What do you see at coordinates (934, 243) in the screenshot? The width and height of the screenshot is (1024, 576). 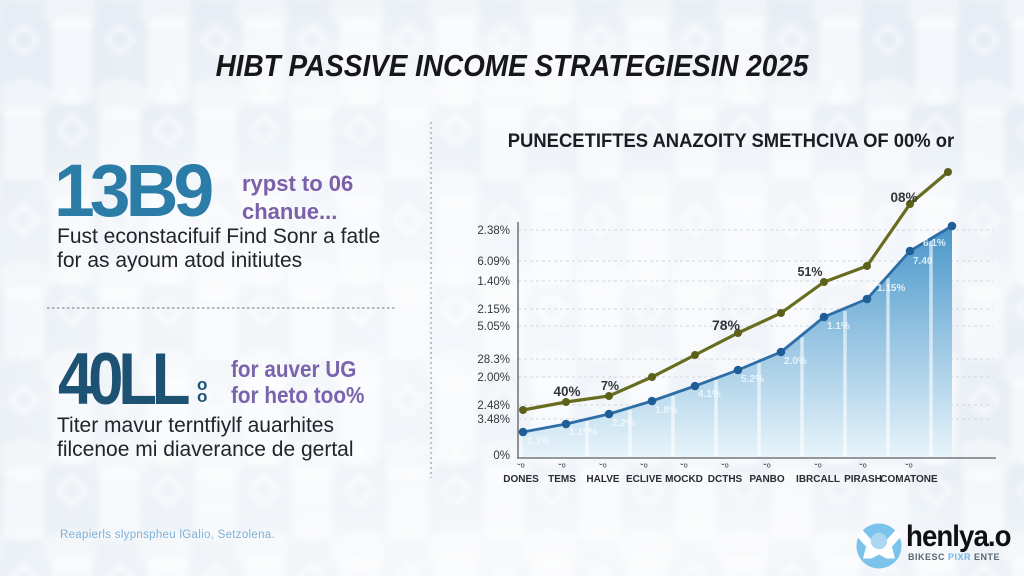 I see `svg-text: 6.1%` at bounding box center [934, 243].